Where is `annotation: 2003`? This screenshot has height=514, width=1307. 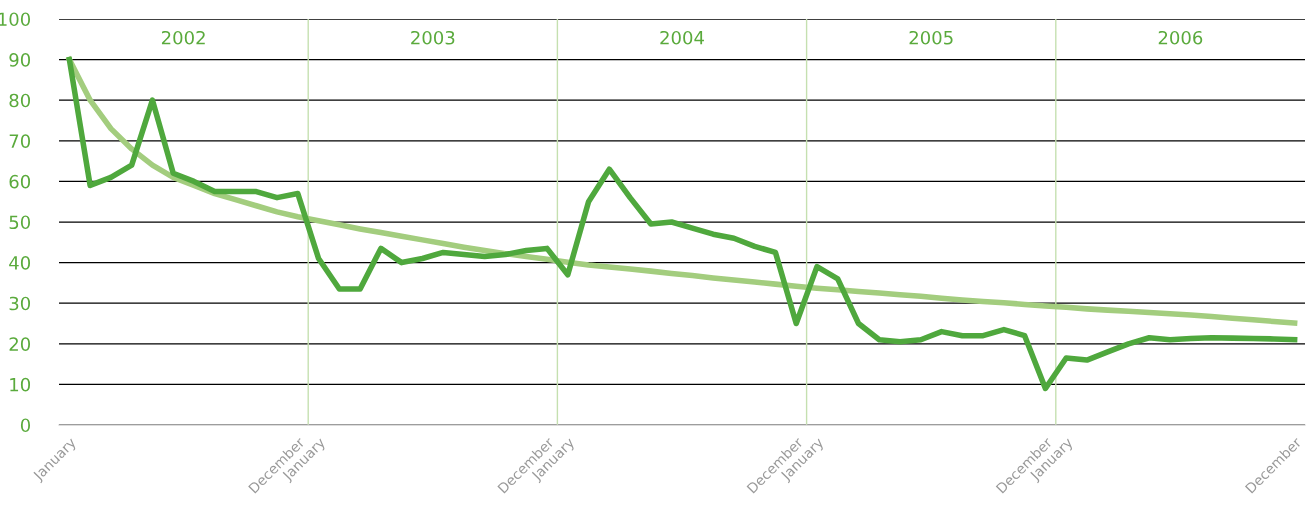 annotation: 2003 is located at coordinates (433, 37).